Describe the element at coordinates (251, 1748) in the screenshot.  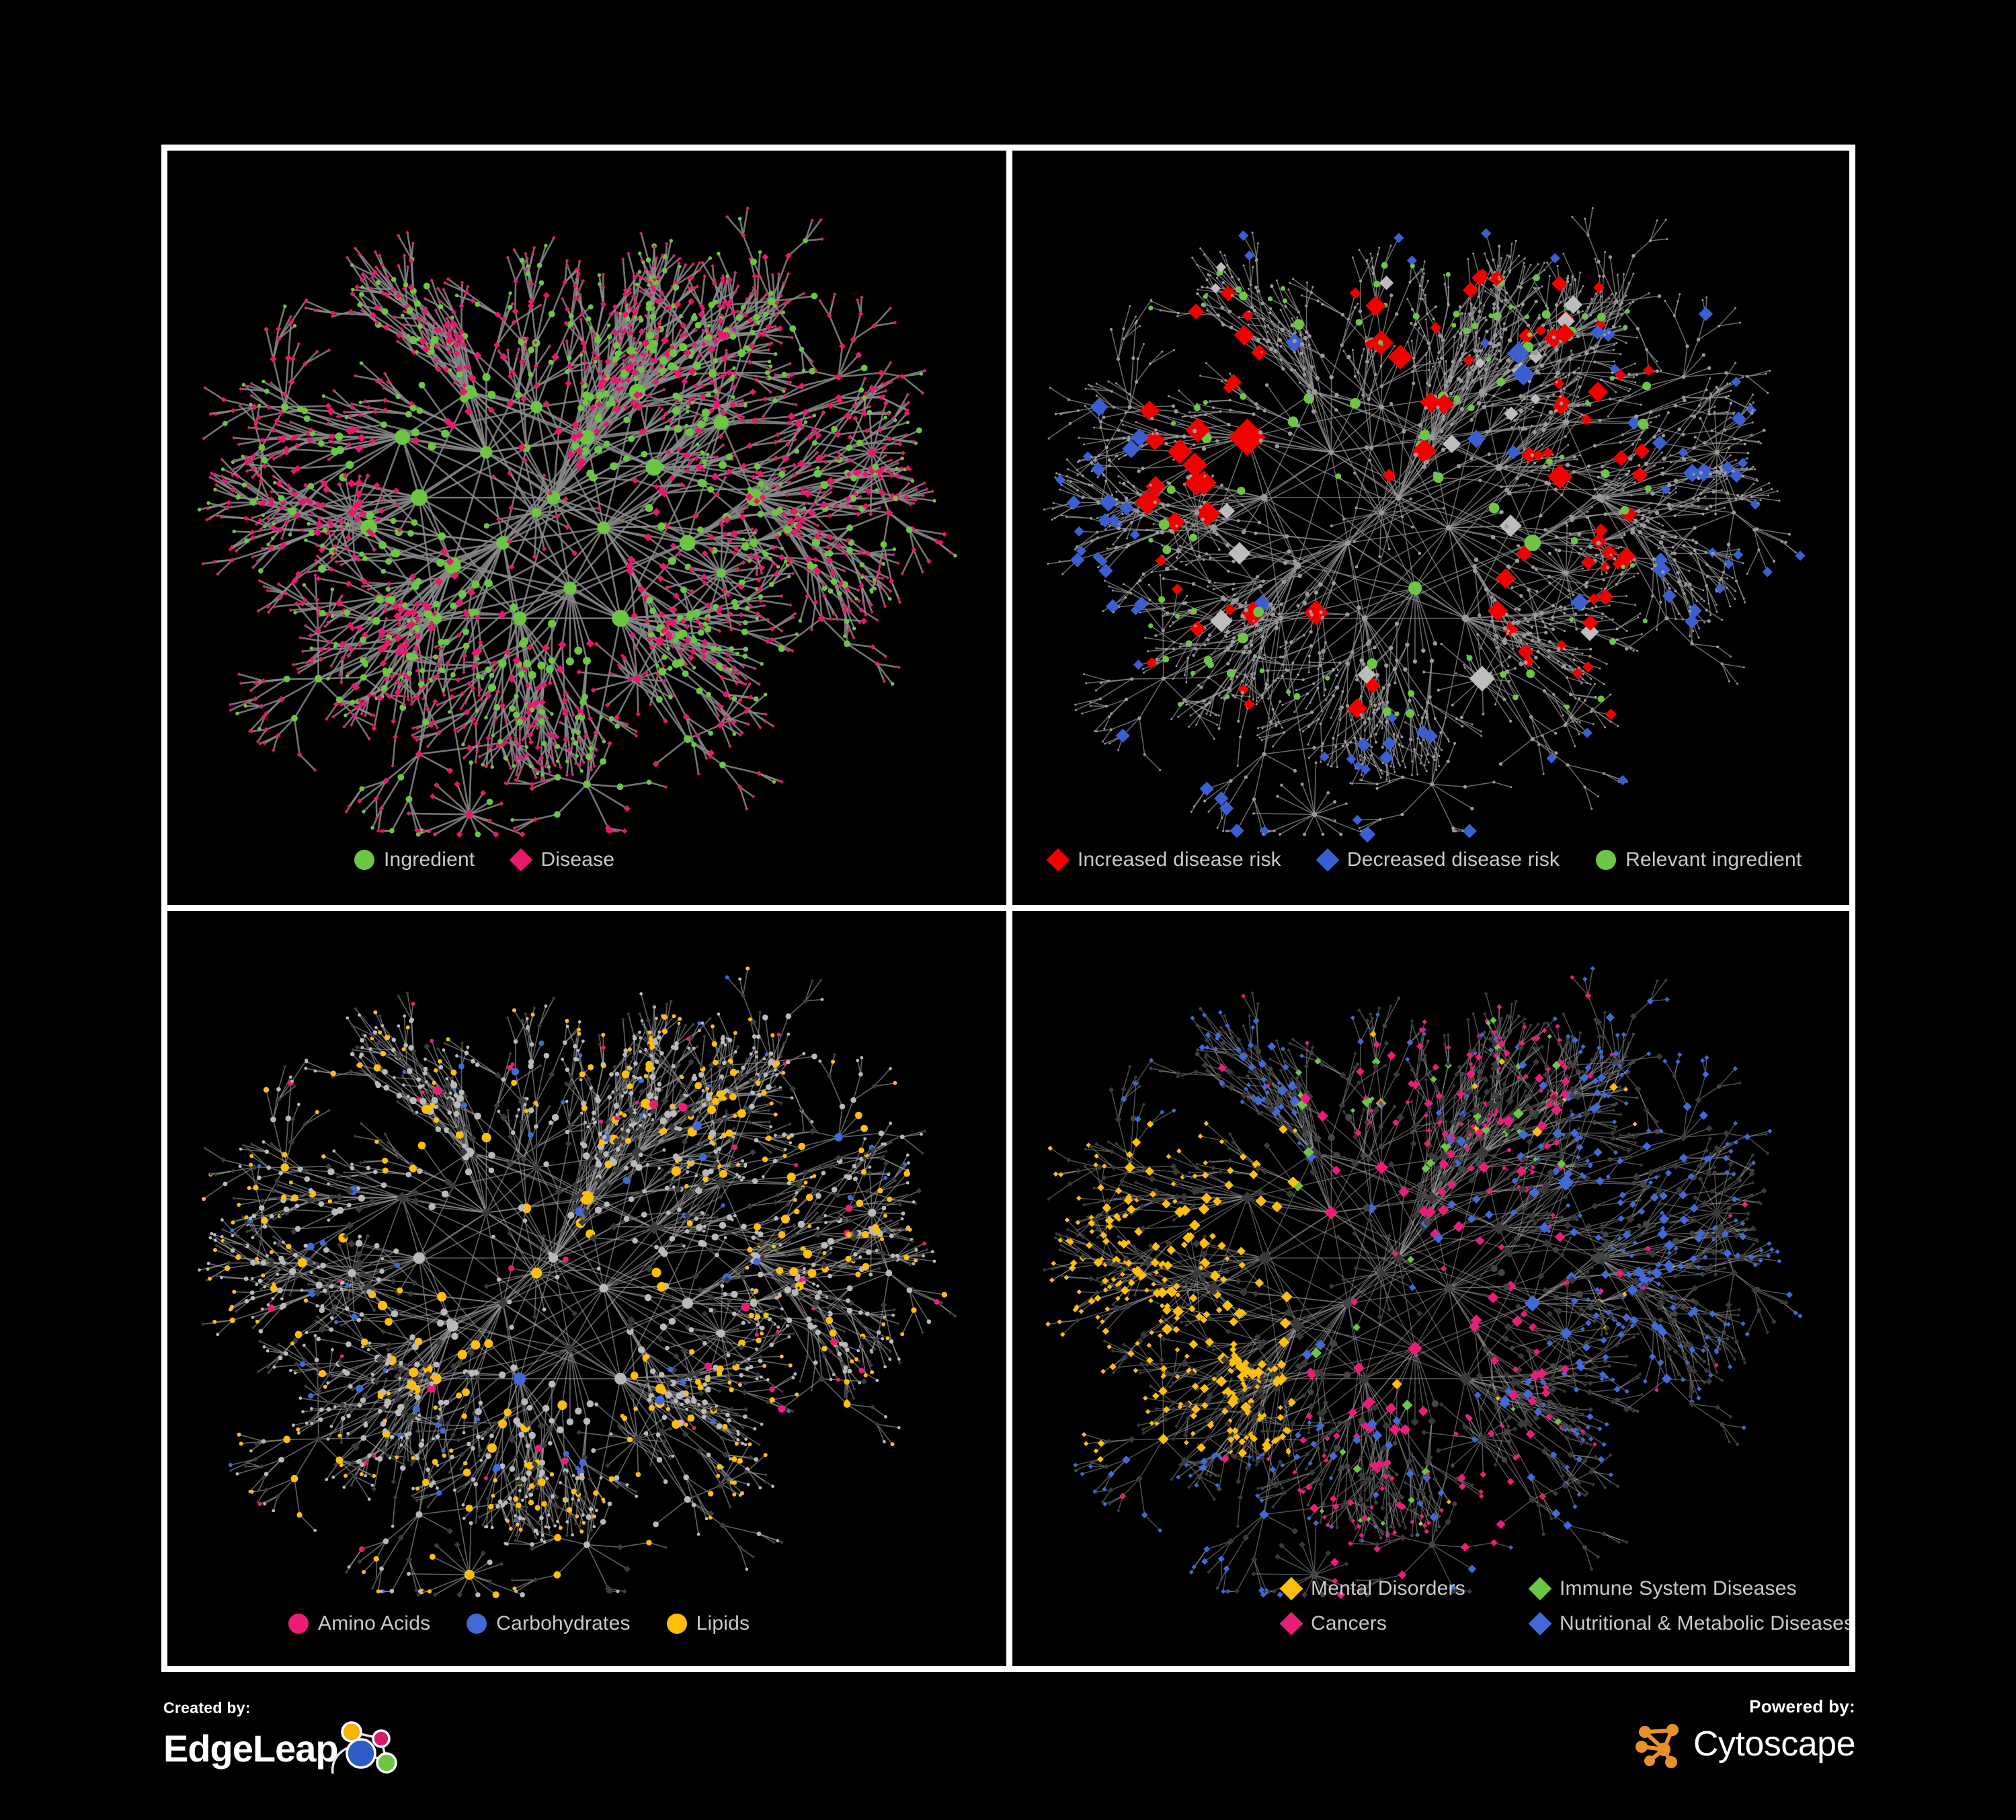
I see `edgeleap-wordmark: EdgeLeap` at that location.